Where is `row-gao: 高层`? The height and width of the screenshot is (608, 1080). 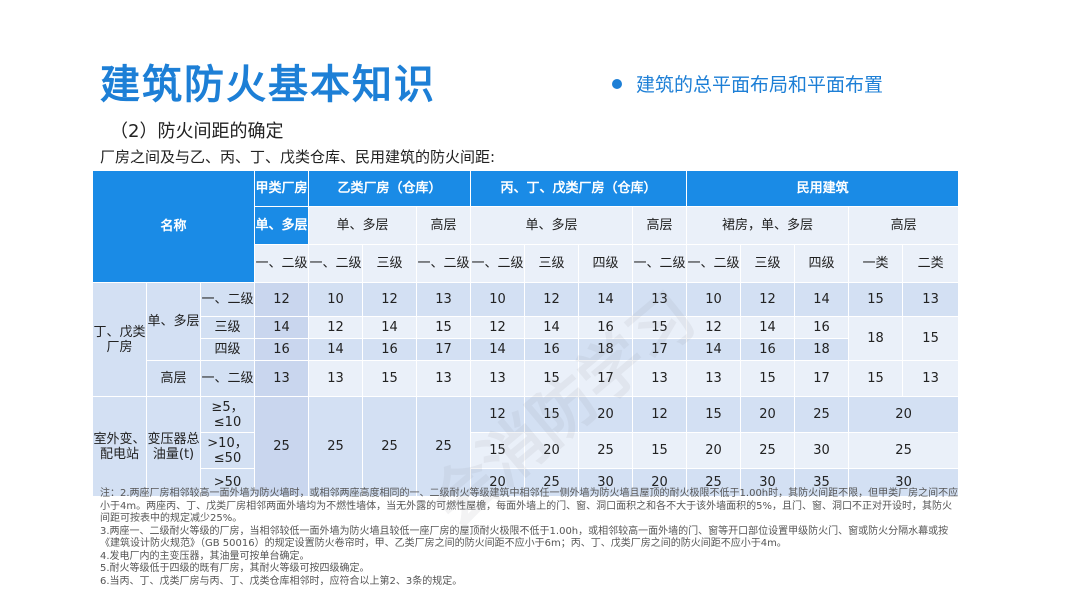 row-gao: 高层 is located at coordinates (173, 378).